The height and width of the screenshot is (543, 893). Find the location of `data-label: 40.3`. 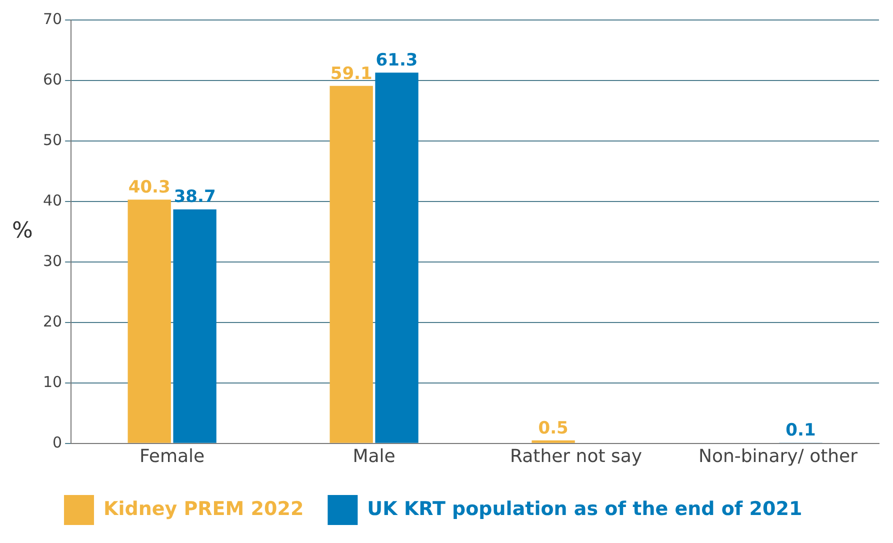

data-label: 40.3 is located at coordinates (149, 188).